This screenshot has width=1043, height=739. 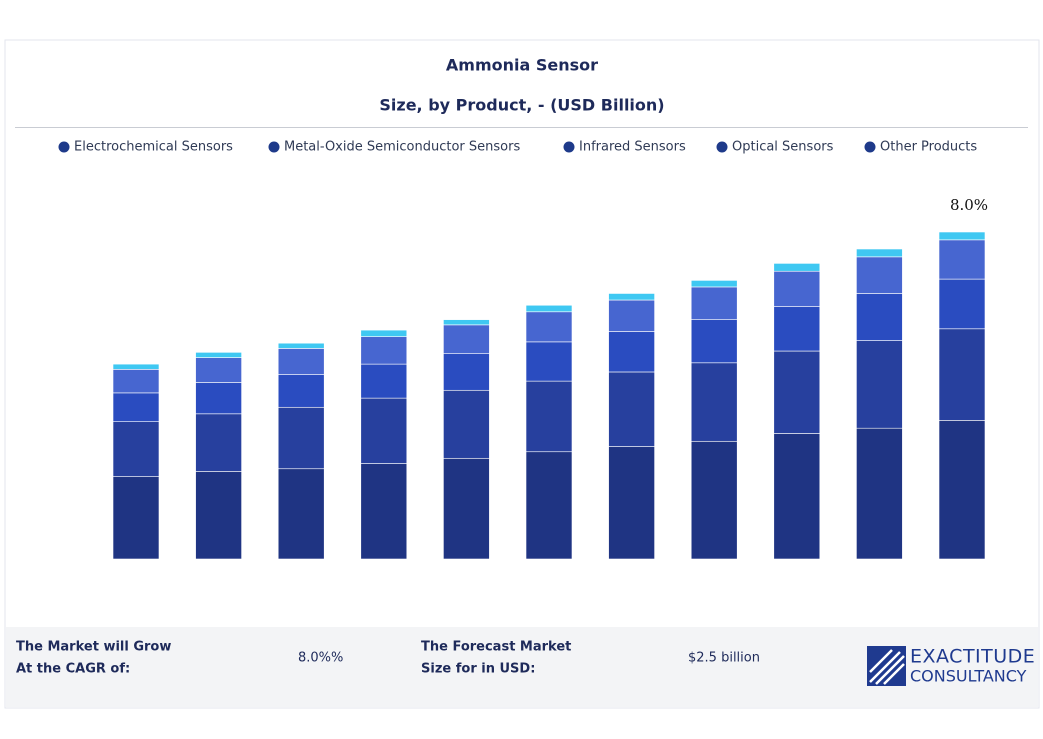 What do you see at coordinates (93, 647) in the screenshot?
I see `cagr-label: The Market will Grow` at bounding box center [93, 647].